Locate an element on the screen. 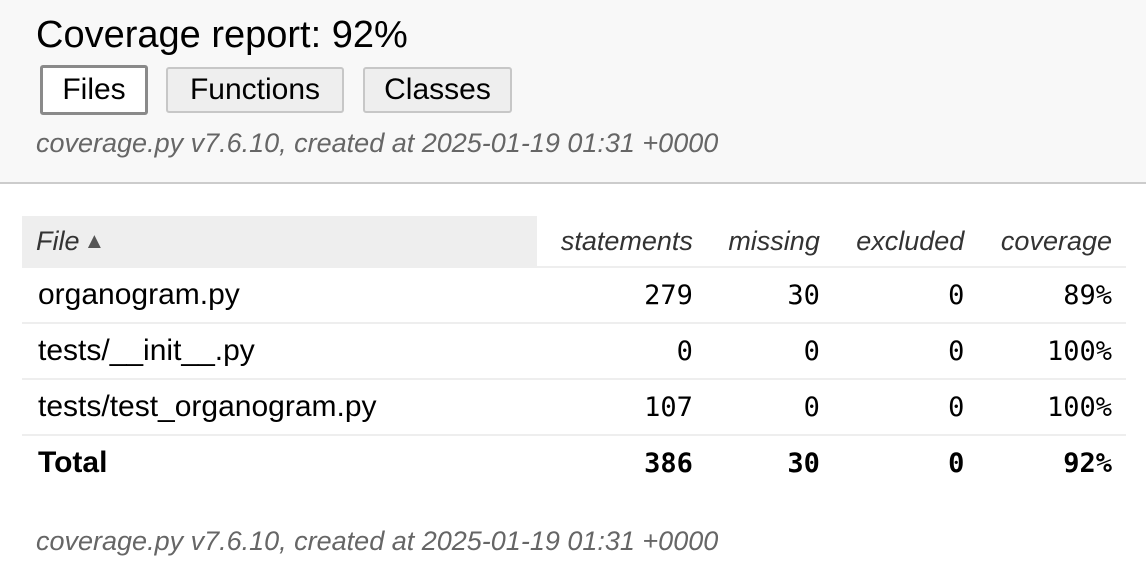  table-row: tests/__init__.py 0 0 0 100% is located at coordinates (574, 351).